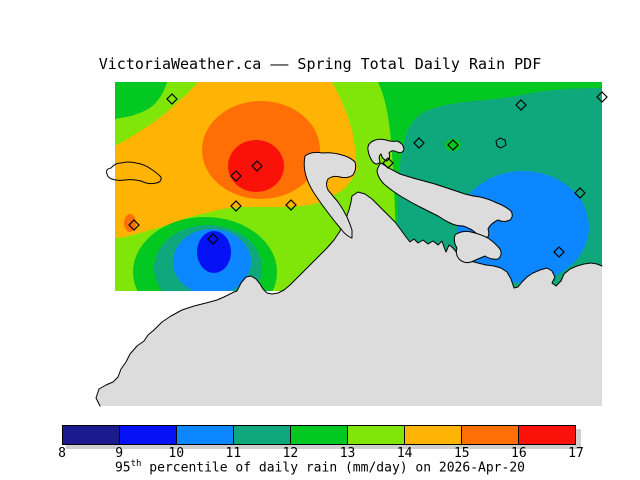  Describe the element at coordinates (444, 200) in the screenshot. I see `spit-and-east-mass` at that location.